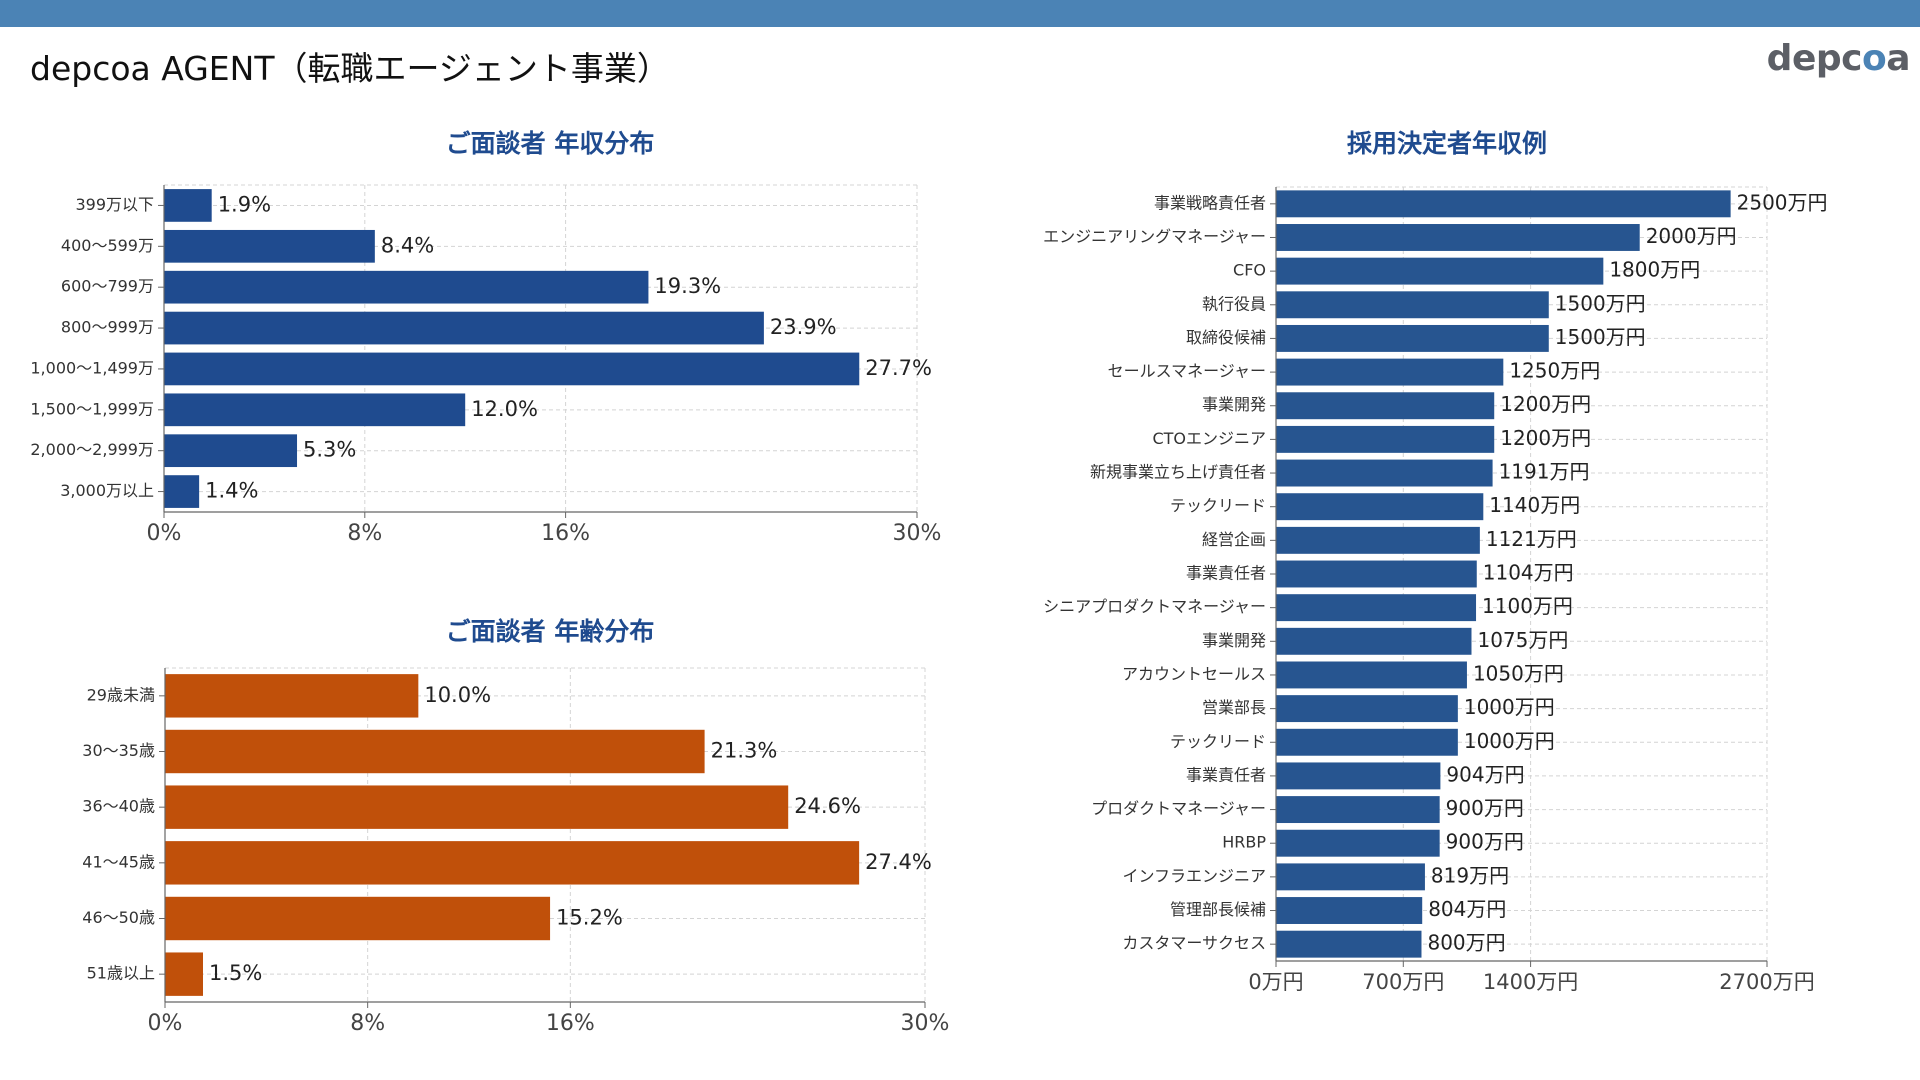 This screenshot has height=1080, width=1920. Describe the element at coordinates (1466, 943) in the screenshot. I see `salary-value-label: 800万円` at that location.